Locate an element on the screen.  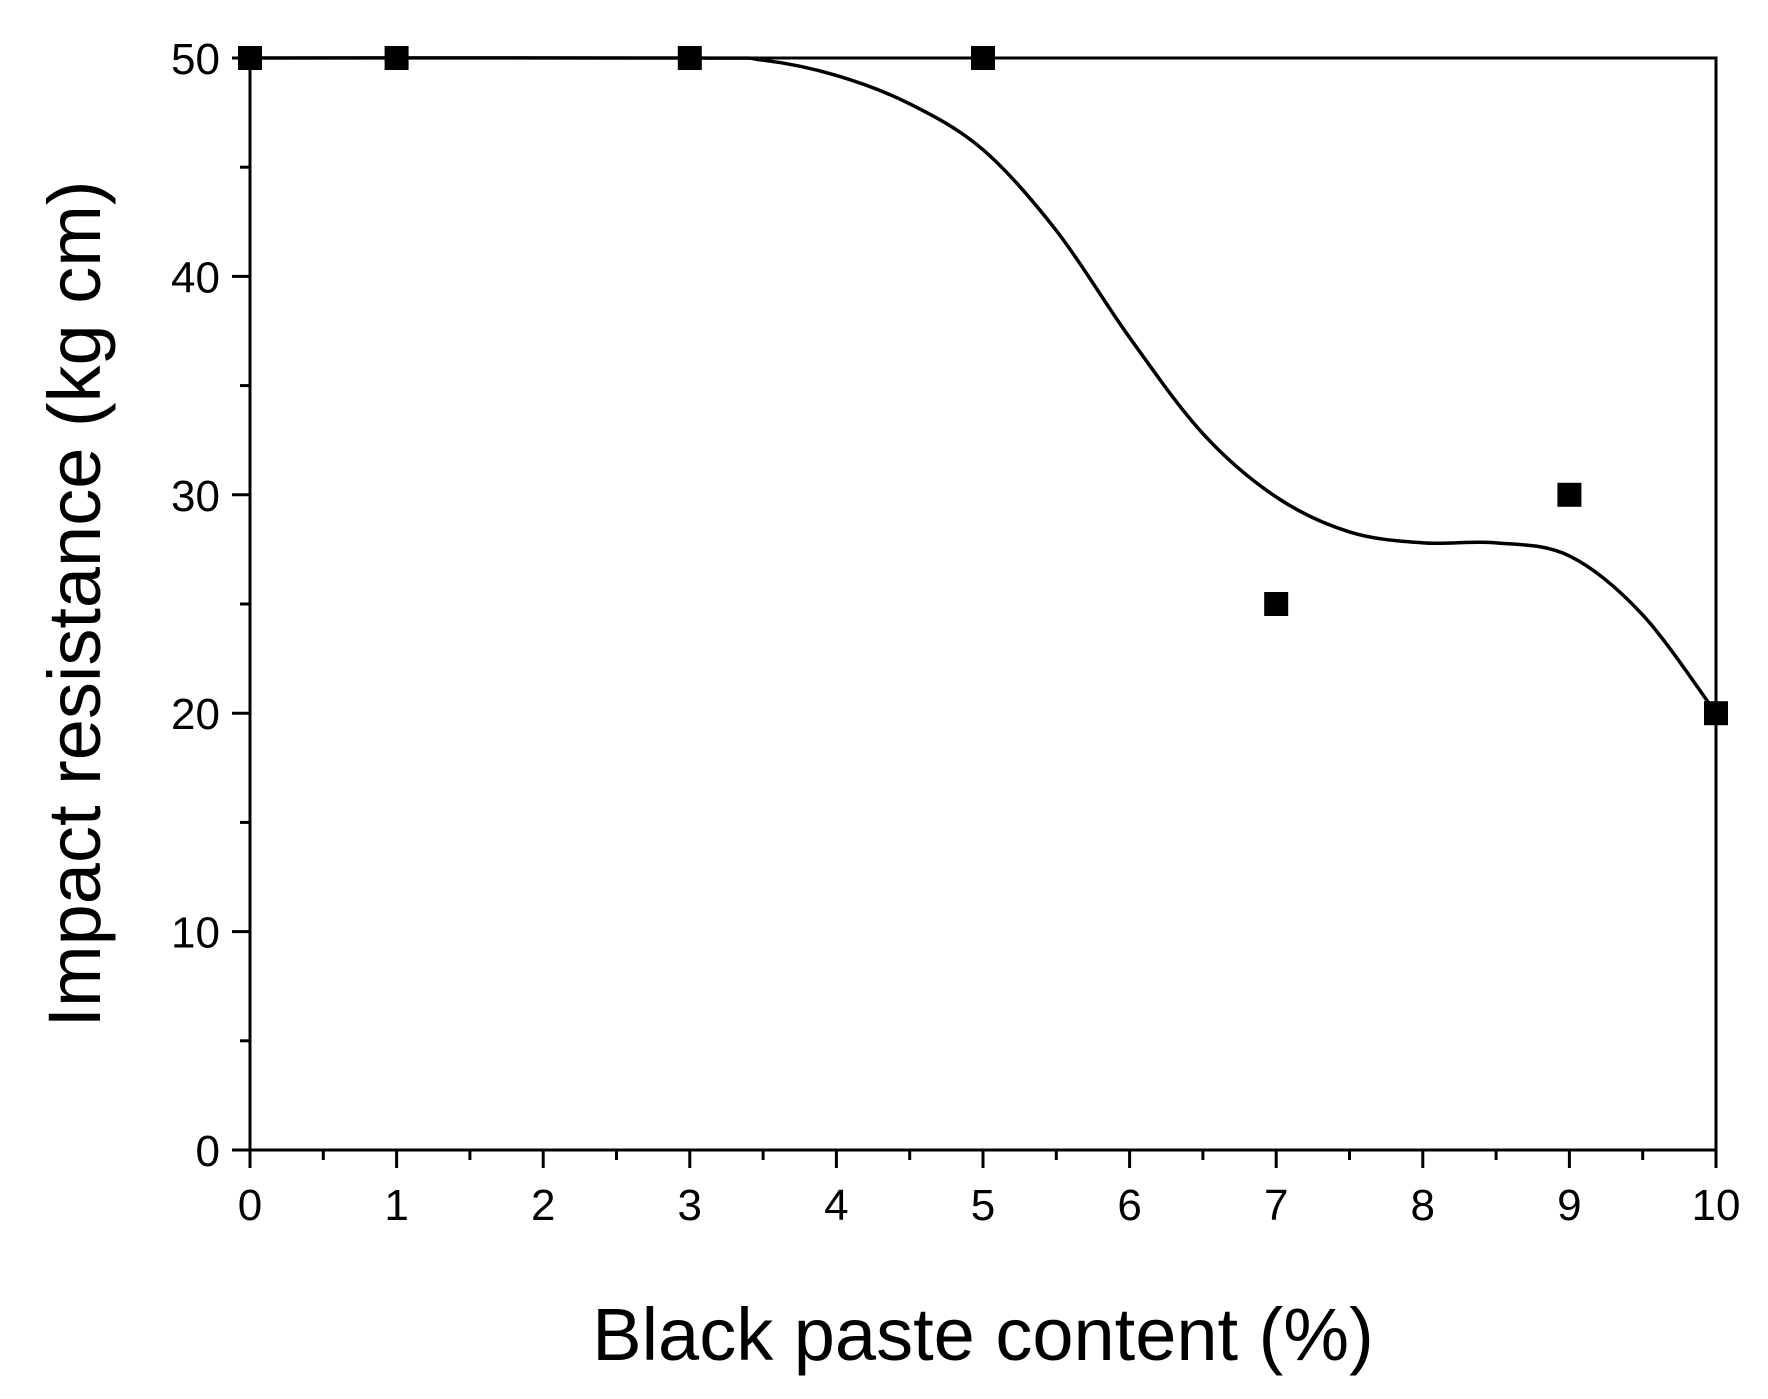
x-axis-title: Black paste content (%) is located at coordinates (982, 1334).